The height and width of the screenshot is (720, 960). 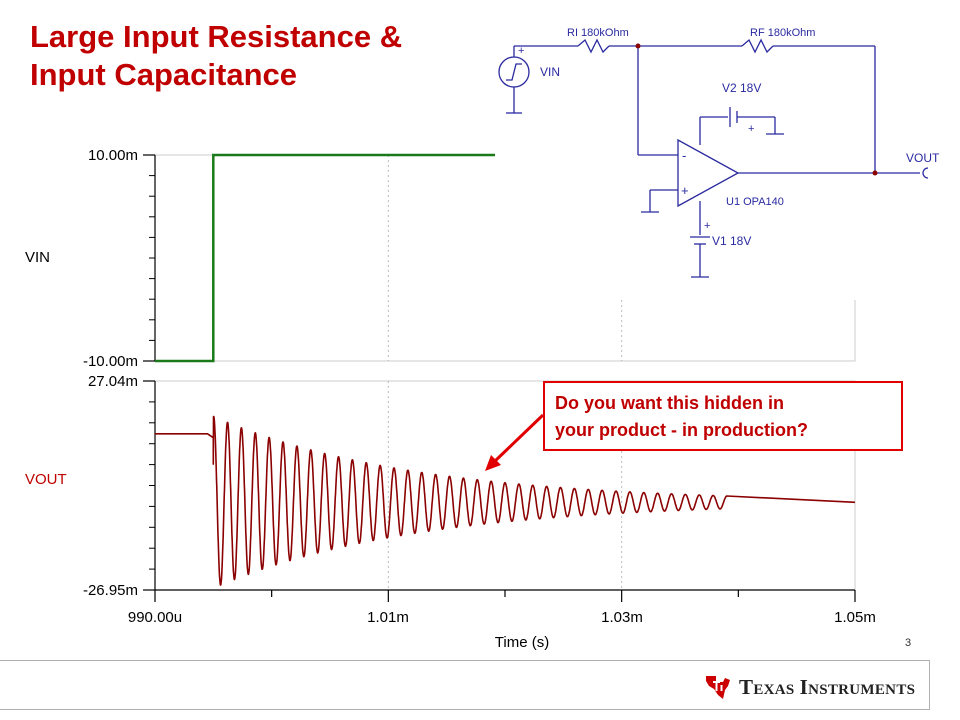 What do you see at coordinates (152, 485) in the screenshot?
I see `vout-minor-ticks` at bounding box center [152, 485].